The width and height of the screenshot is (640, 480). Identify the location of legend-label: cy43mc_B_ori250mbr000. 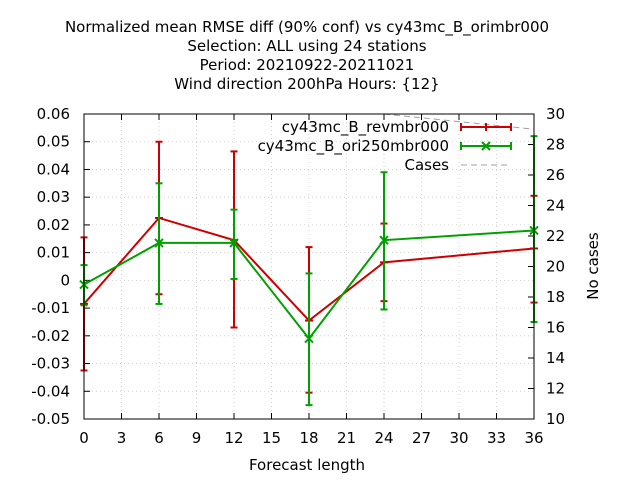
(353, 146).